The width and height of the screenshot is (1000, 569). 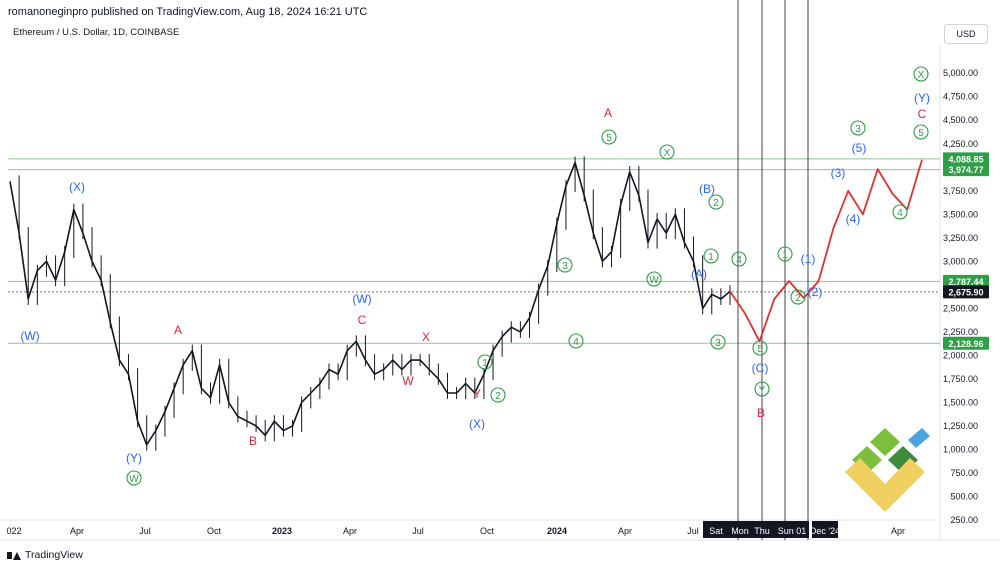 What do you see at coordinates (887, 470) in the screenshot?
I see `publisher-logo-icon` at bounding box center [887, 470].